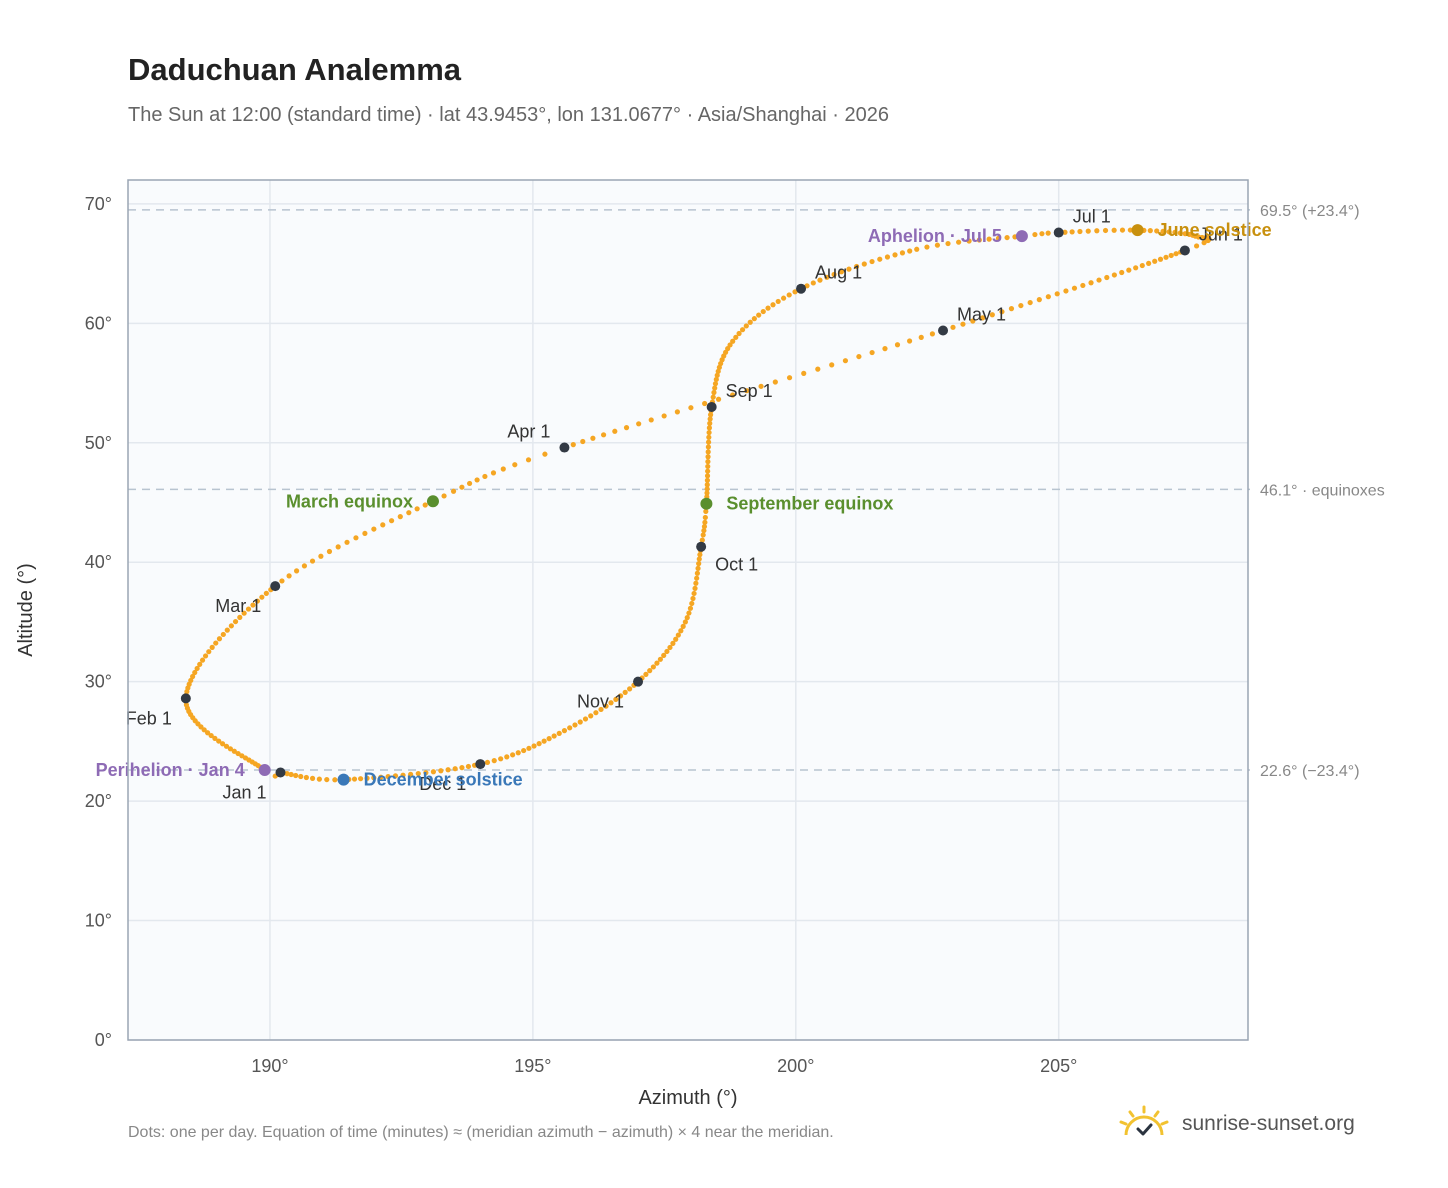 The width and height of the screenshot is (1448, 1188). What do you see at coordinates (269, 1066) in the screenshot?
I see `x-tick-label: 190°` at bounding box center [269, 1066].